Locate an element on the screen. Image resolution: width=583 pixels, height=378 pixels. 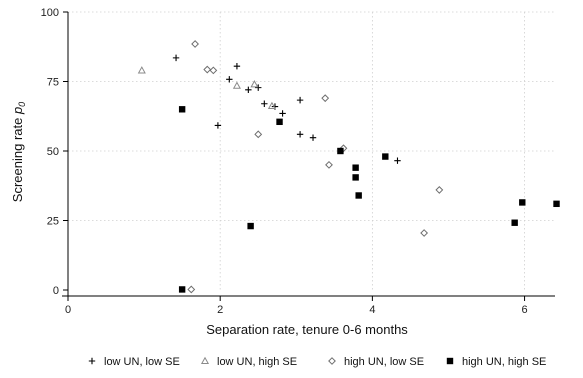
y-axis-label: Screening rate p0 is located at coordinates (18, 152).